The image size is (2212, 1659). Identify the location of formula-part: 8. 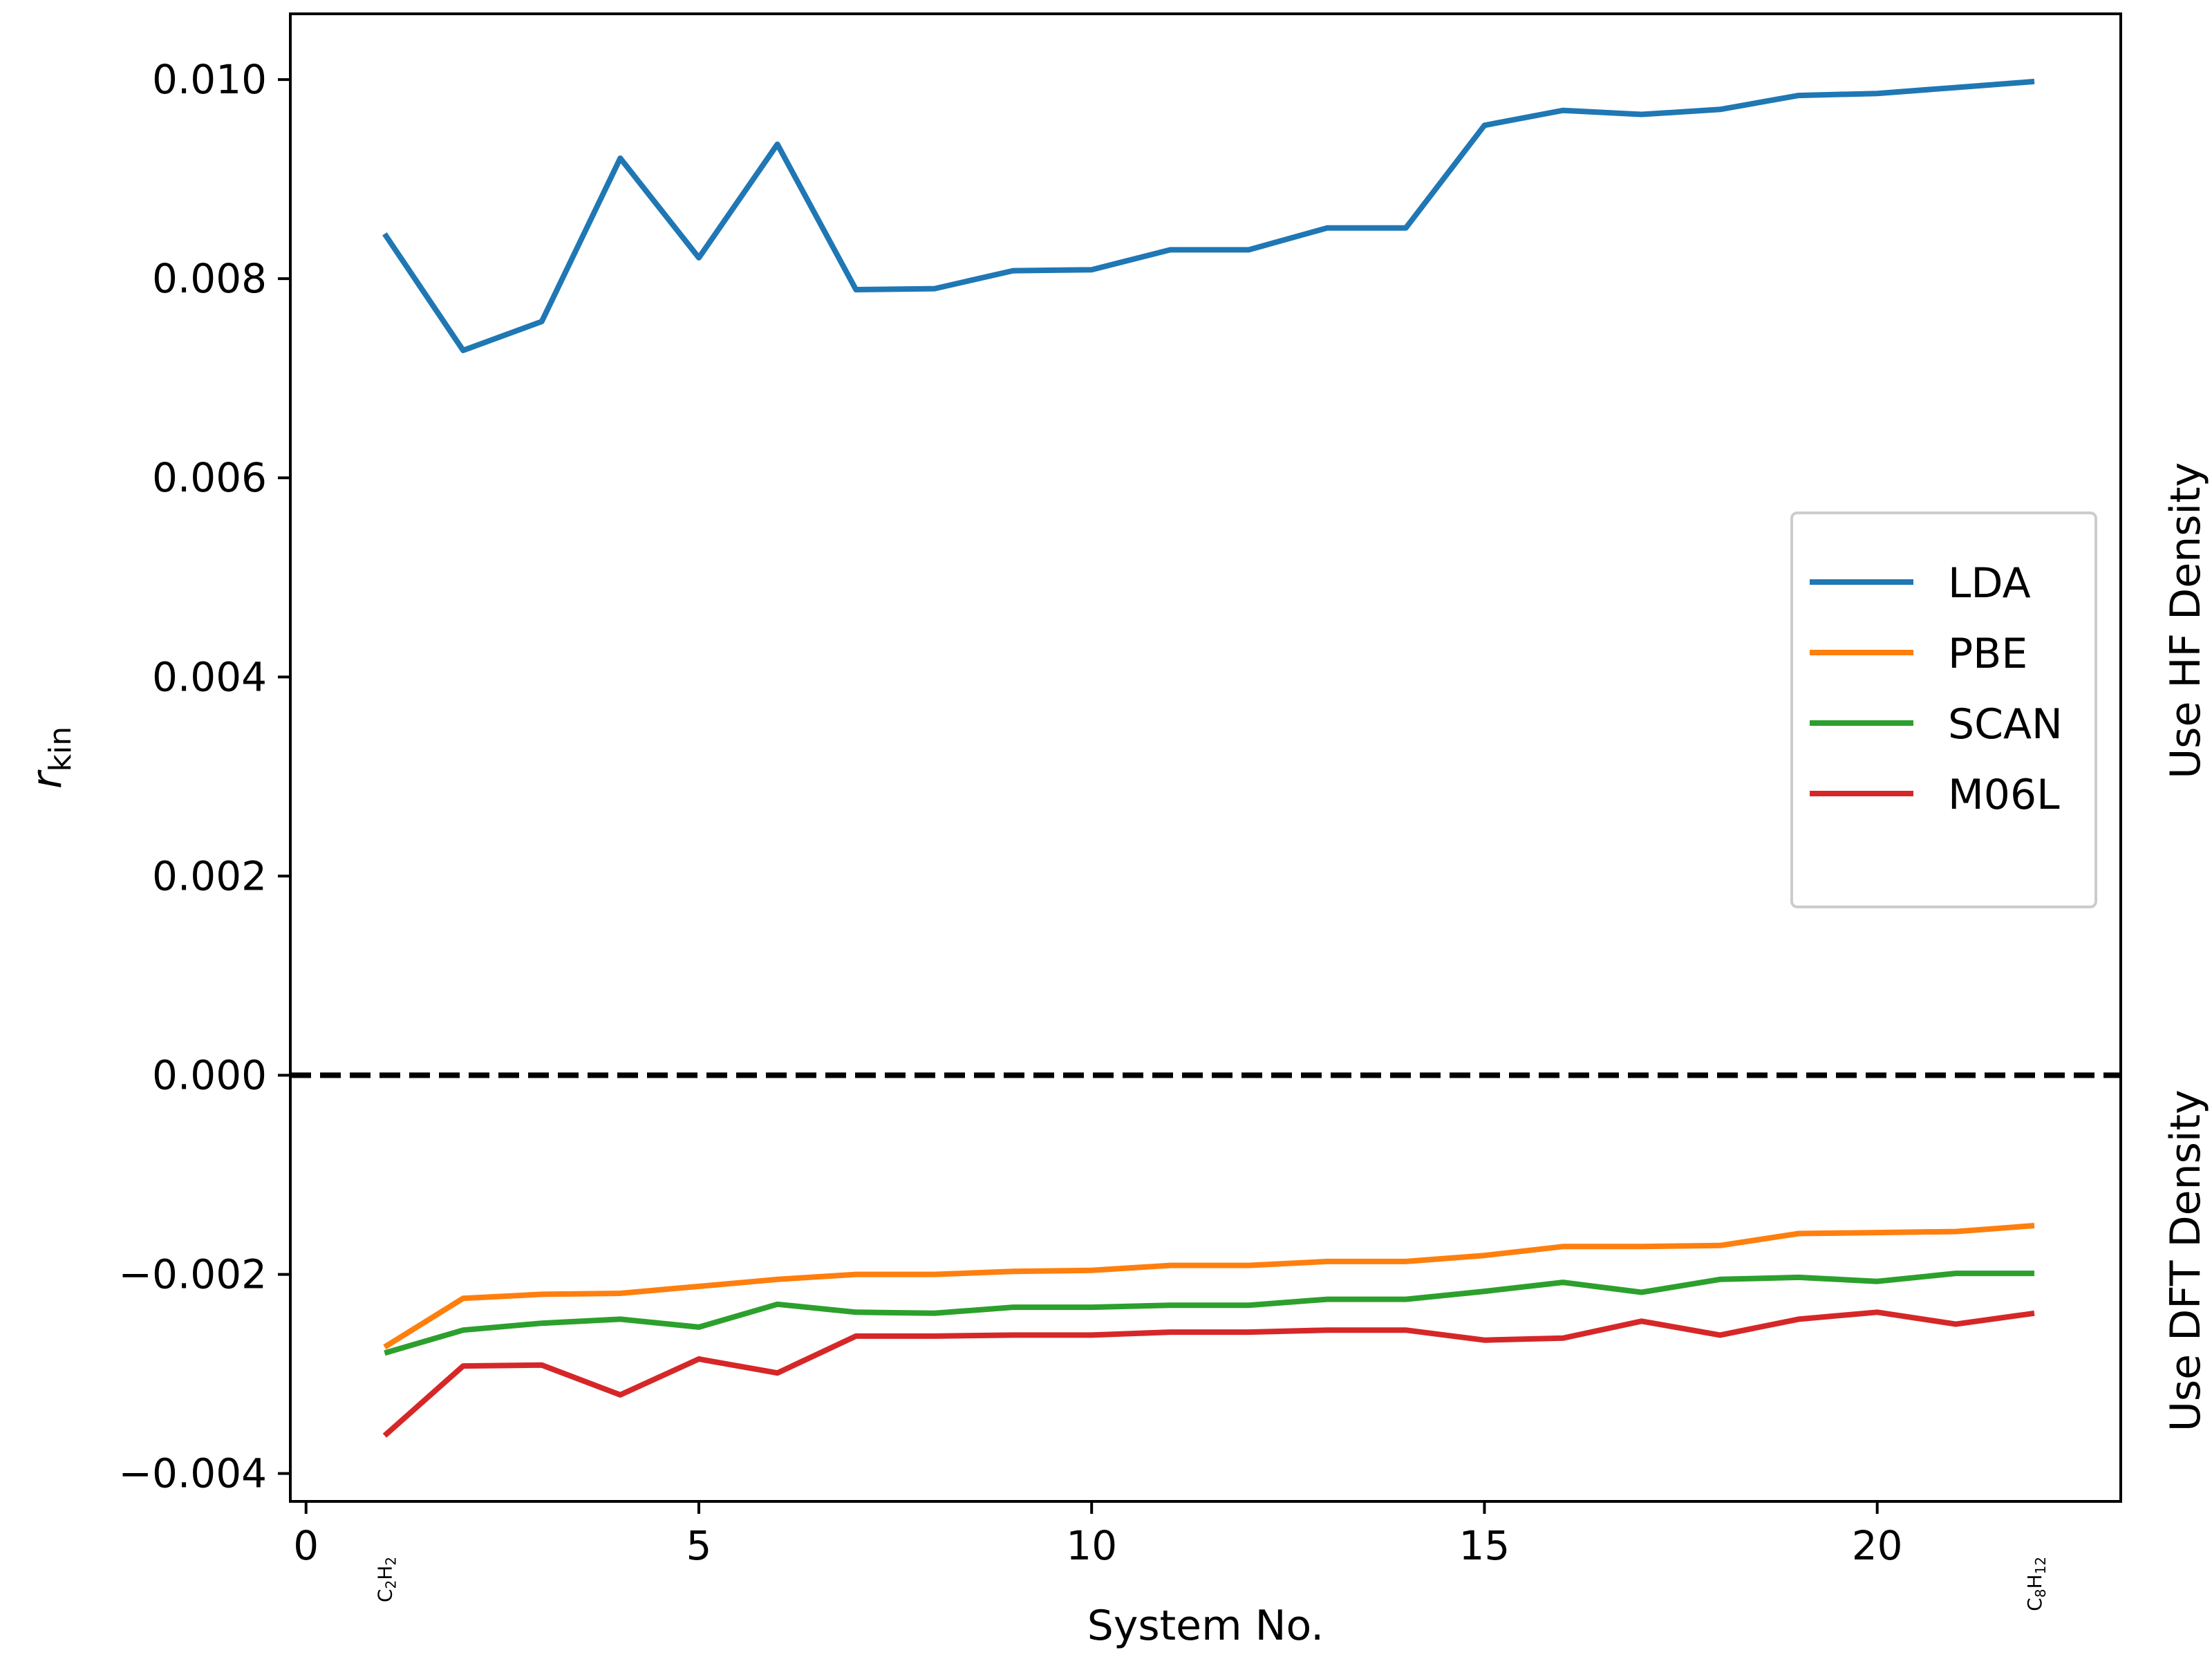
(2041, 1593).